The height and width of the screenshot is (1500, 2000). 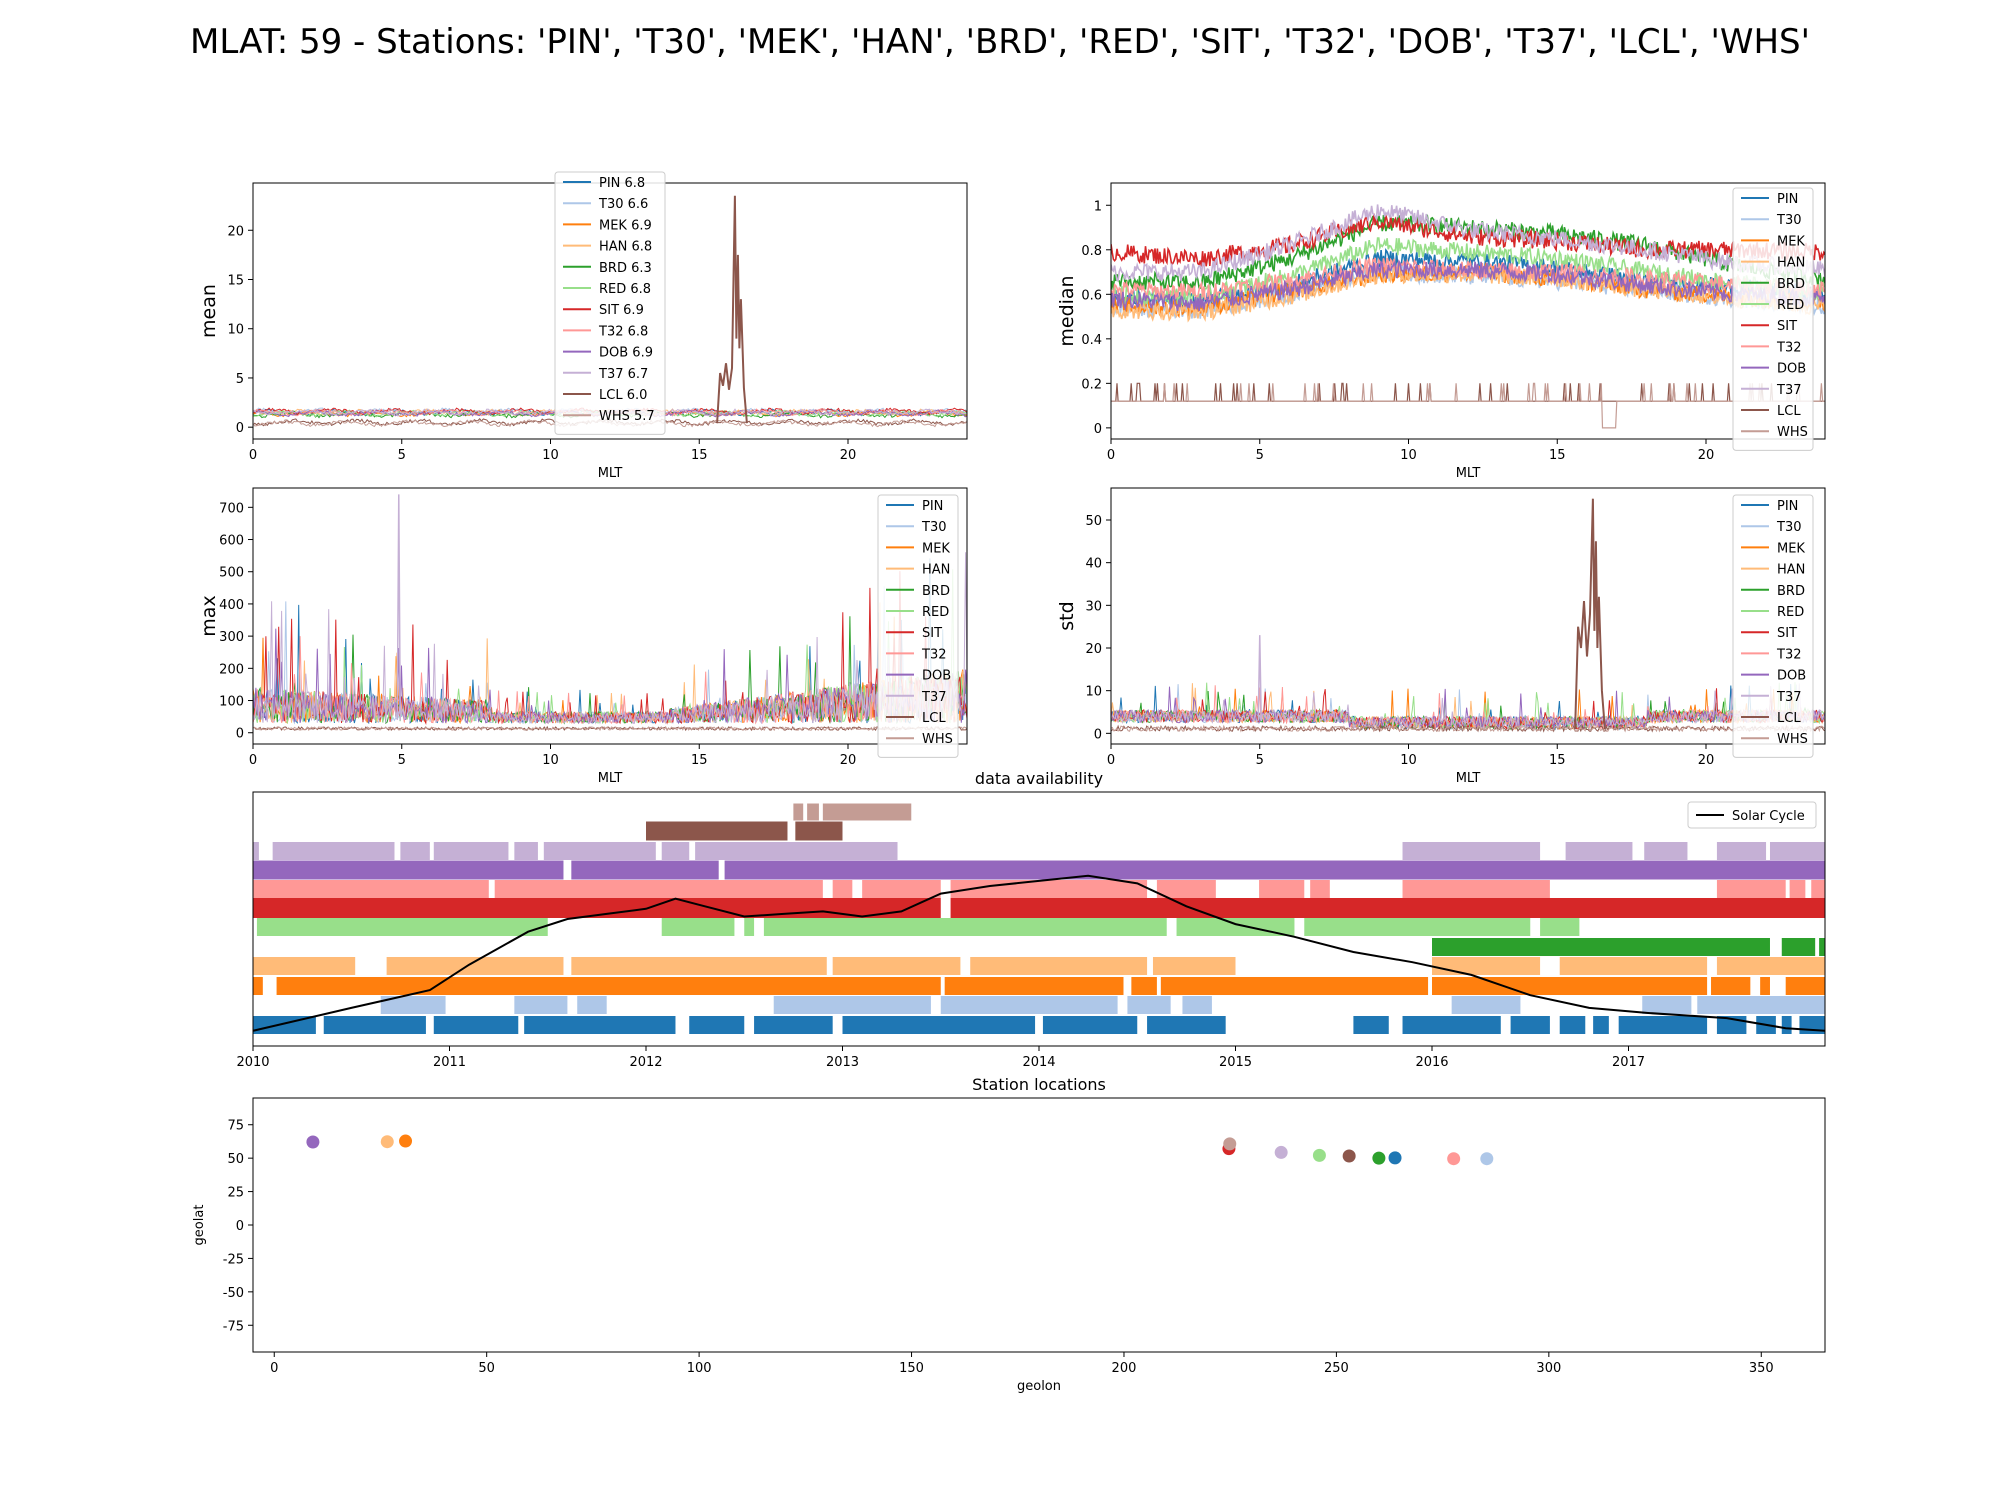 What do you see at coordinates (235, 1193) in the screenshot?
I see `y-tick-label: 25` at bounding box center [235, 1193].